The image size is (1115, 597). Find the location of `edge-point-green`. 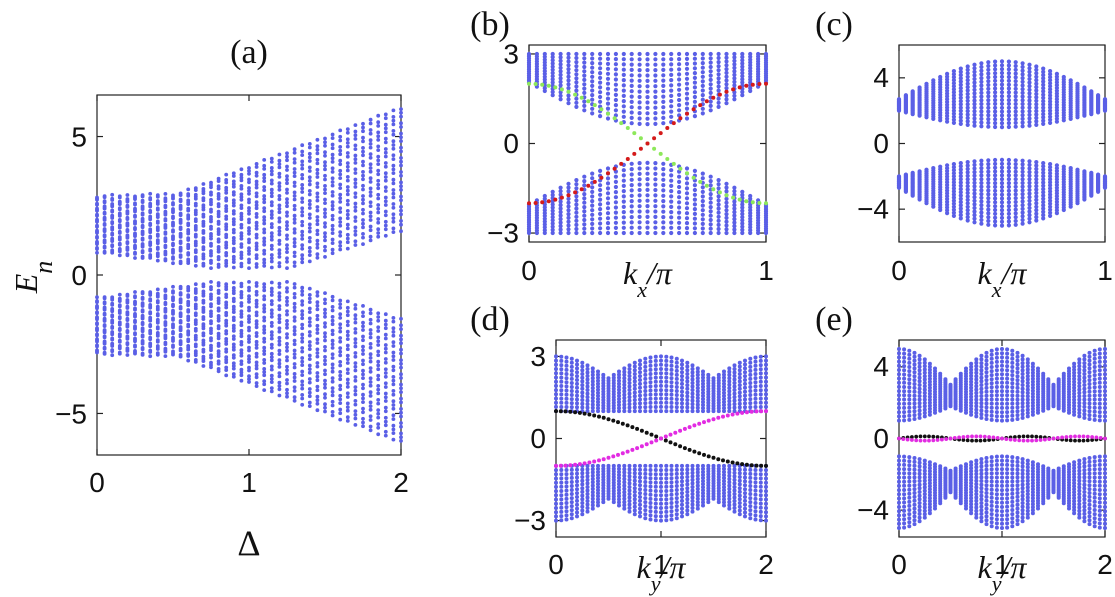

edge-point-green is located at coordinates (766, 203).